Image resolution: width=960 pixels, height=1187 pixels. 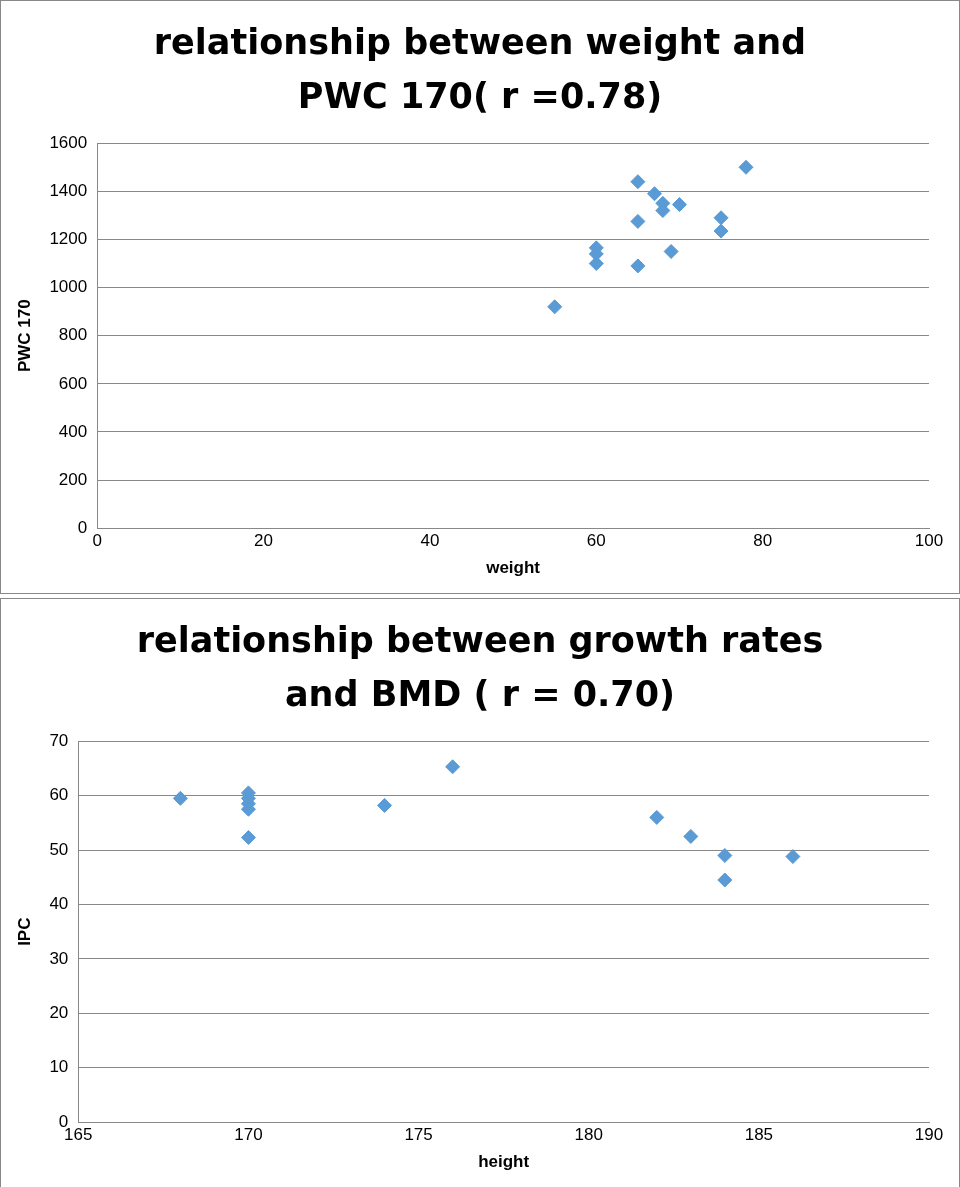 What do you see at coordinates (929, 541) in the screenshot?
I see `x-tick-label: 100` at bounding box center [929, 541].